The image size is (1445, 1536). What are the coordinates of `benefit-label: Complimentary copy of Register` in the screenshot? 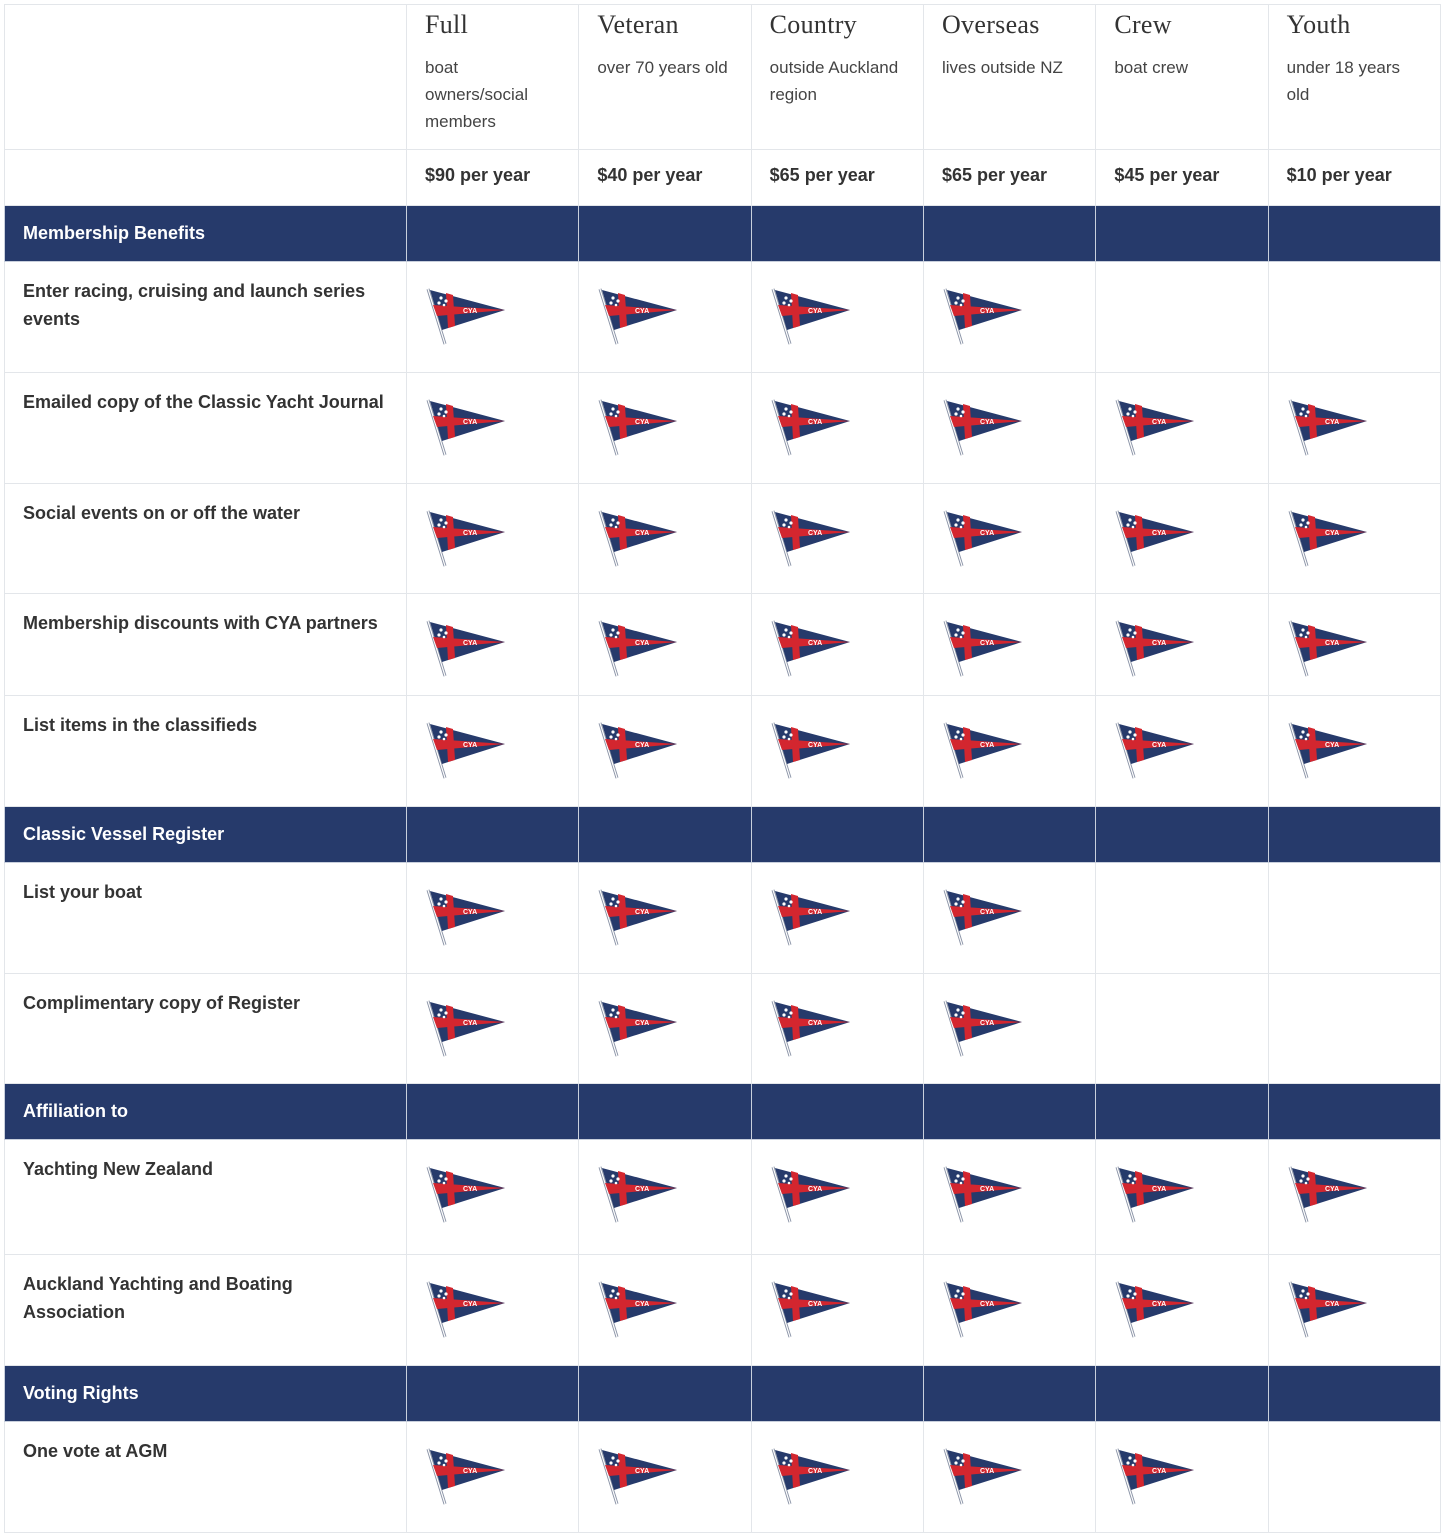 It's located at (162, 1003).